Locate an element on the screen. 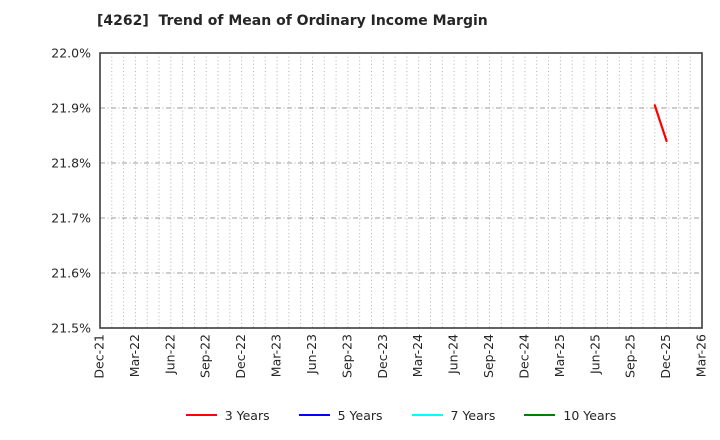 This screenshot has width=720, height=440. legend-item-5-years: 5 Years is located at coordinates (340, 415).